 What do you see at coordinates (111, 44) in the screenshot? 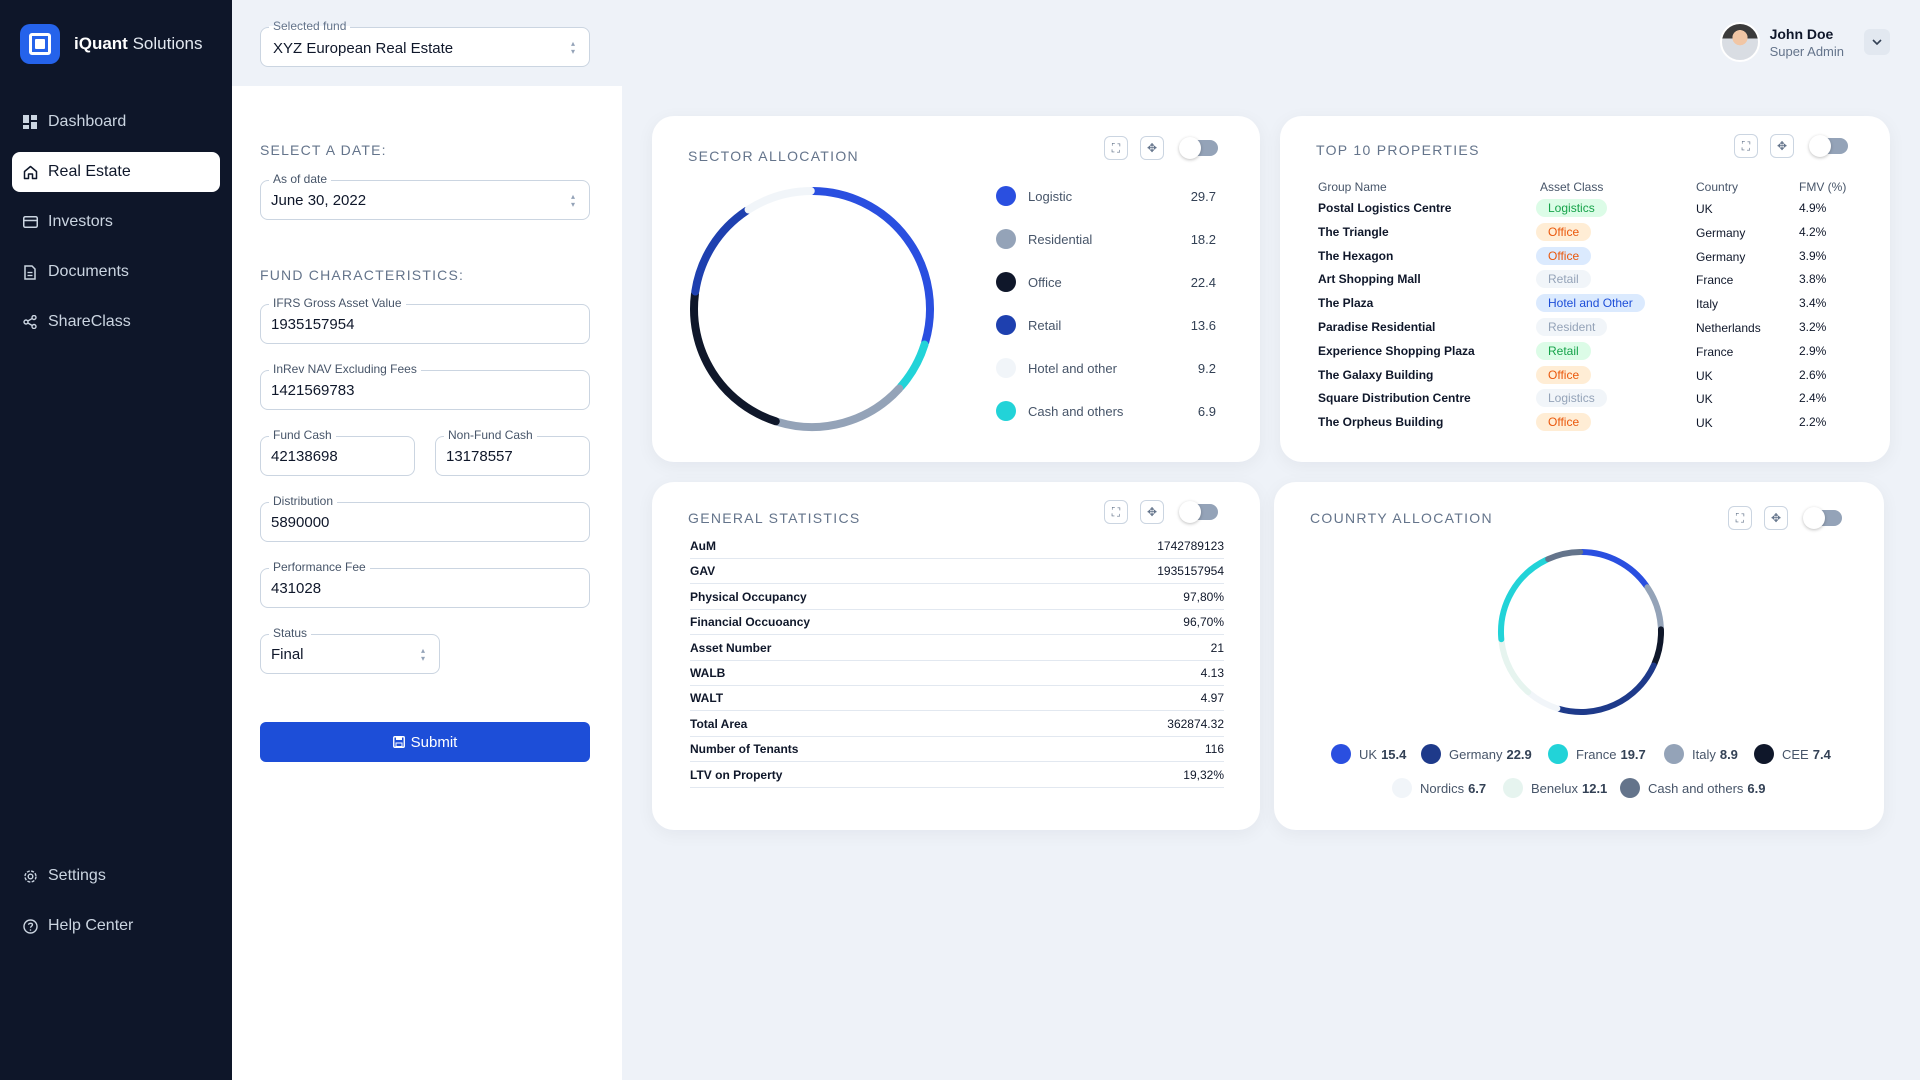
I see `brand: iQuant Solutions` at bounding box center [111, 44].